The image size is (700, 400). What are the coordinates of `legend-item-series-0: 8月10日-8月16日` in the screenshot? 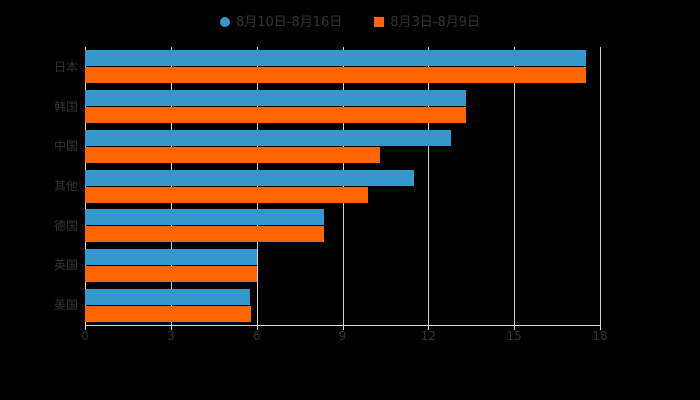 It's located at (281, 22).